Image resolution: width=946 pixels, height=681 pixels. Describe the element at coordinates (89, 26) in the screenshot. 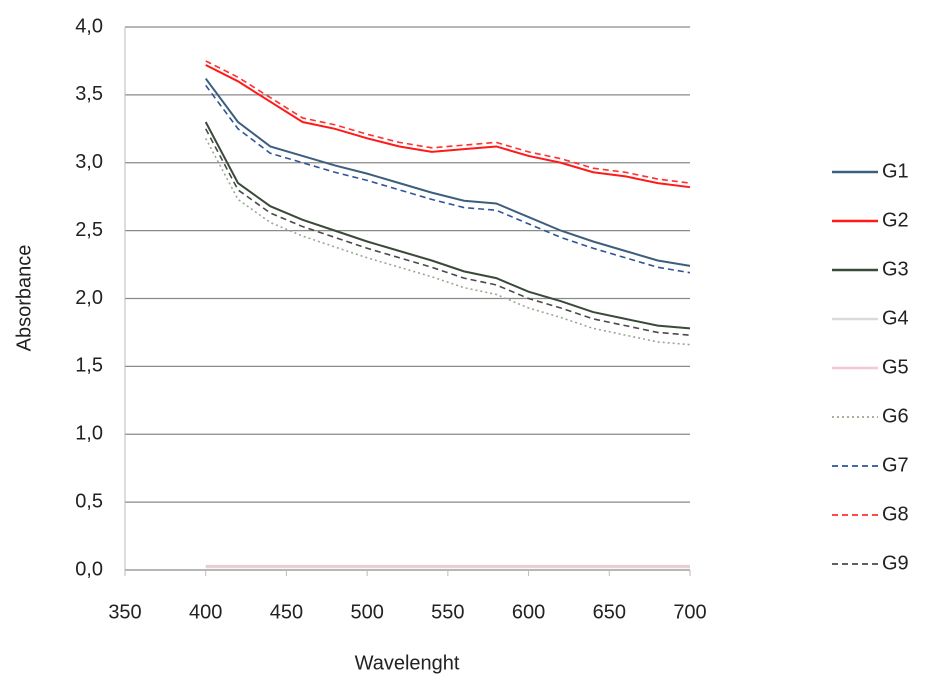

I see `y-tick-label: 4,0` at that location.